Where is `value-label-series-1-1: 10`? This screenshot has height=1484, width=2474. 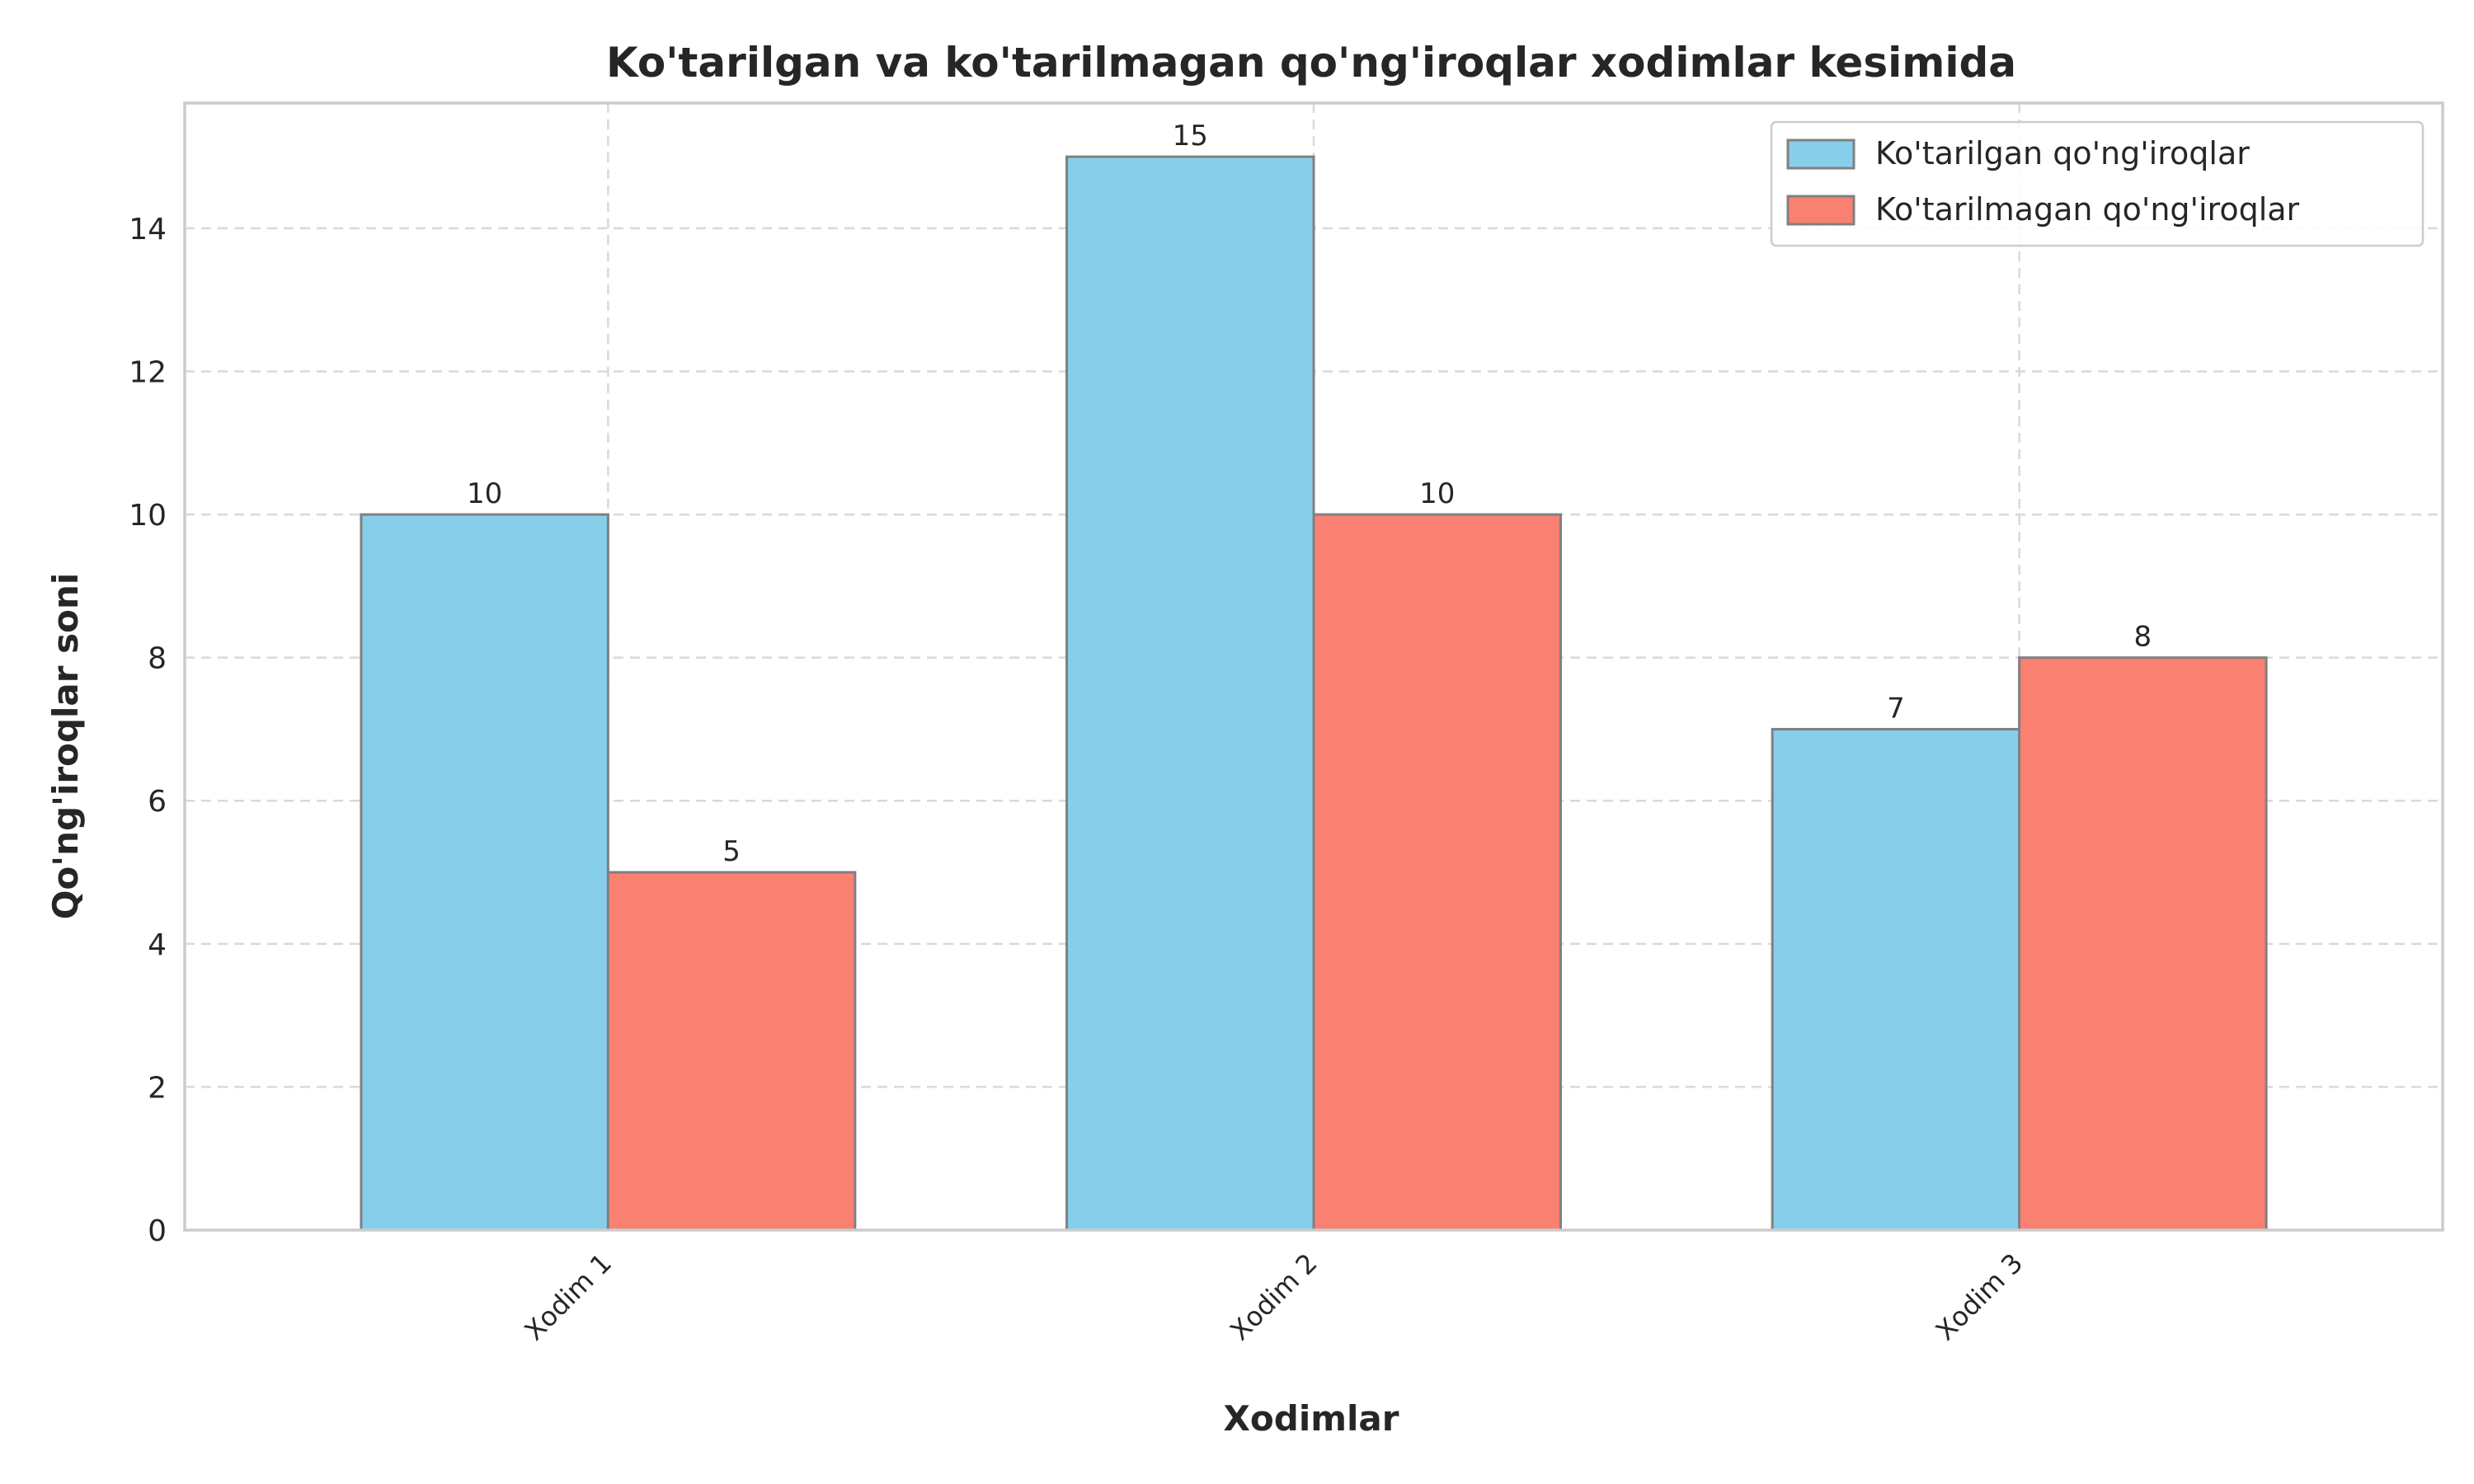
value-label-series-1-1: 10 is located at coordinates (484, 493).